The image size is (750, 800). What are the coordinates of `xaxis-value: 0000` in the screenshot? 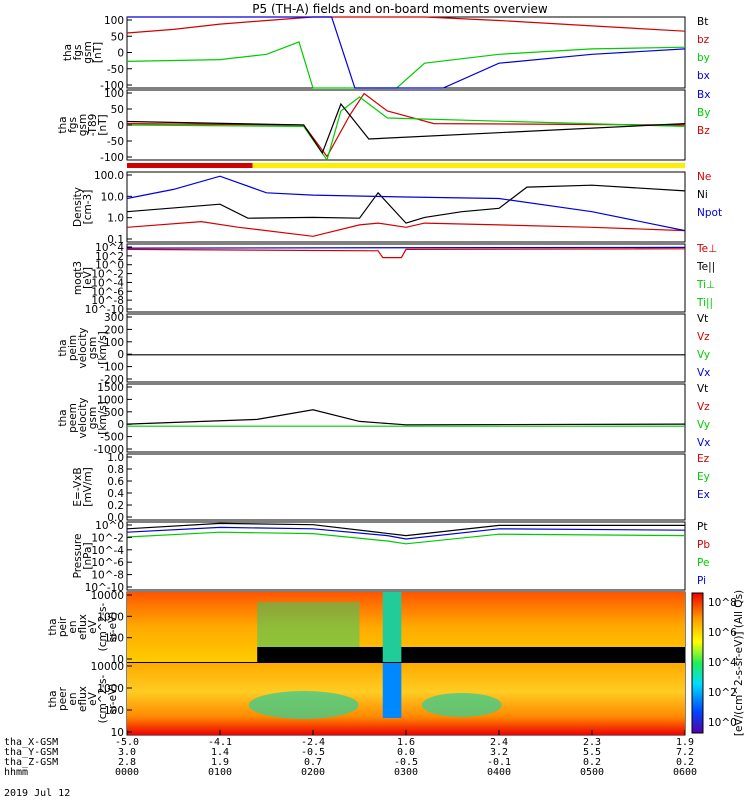 It's located at (127, 772).